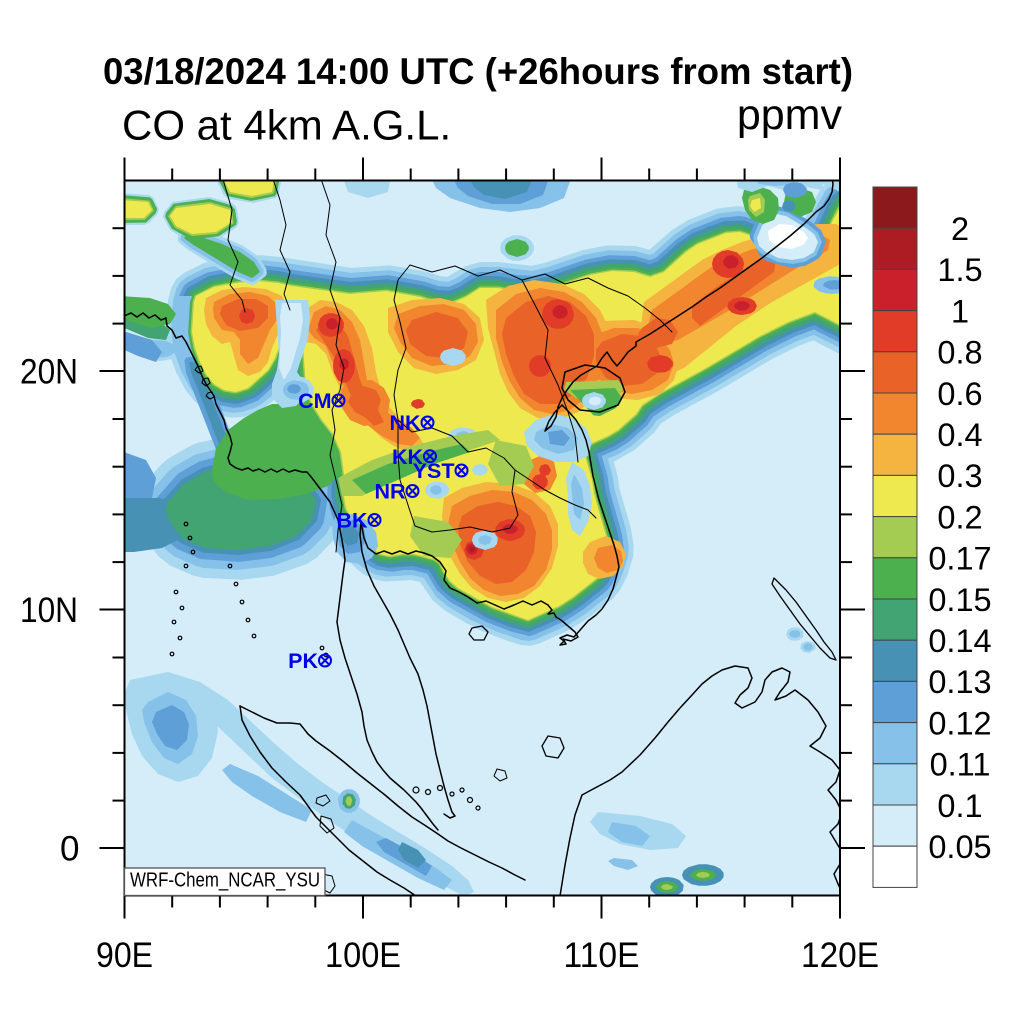 This screenshot has height=1024, width=1024. What do you see at coordinates (959, 723) in the screenshot?
I see `svg-text: 0.12` at bounding box center [959, 723].